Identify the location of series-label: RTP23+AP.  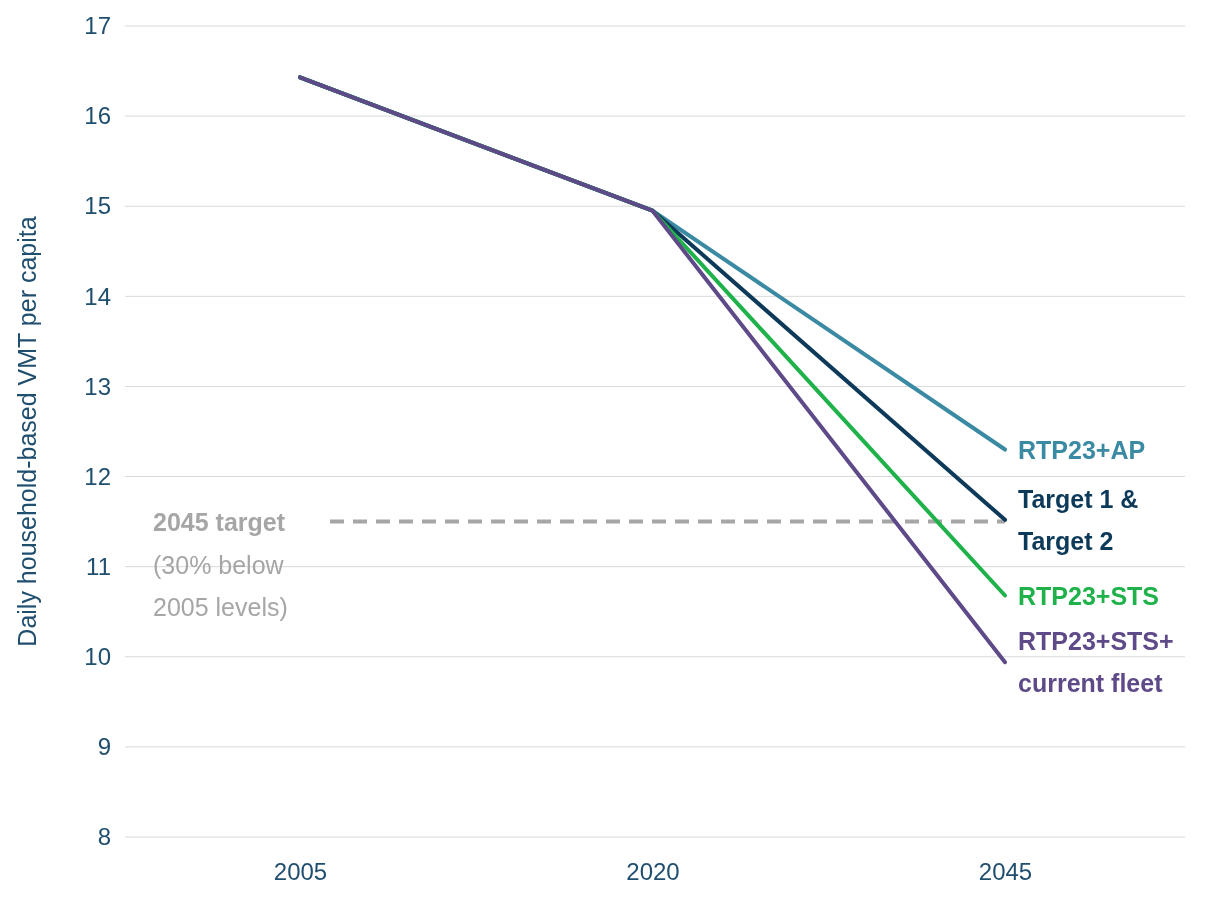
(1082, 449).